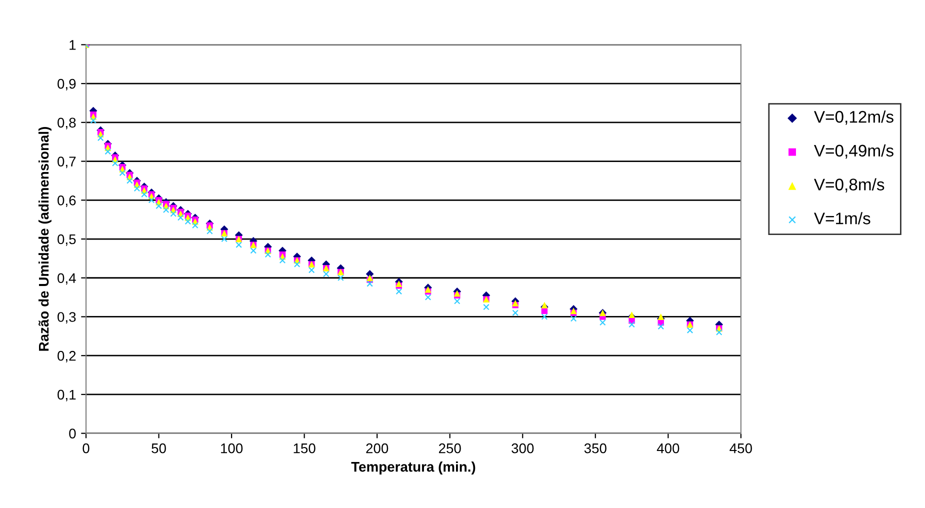  Describe the element at coordinates (72, 433) in the screenshot. I see `y-tick-label: 0` at that location.